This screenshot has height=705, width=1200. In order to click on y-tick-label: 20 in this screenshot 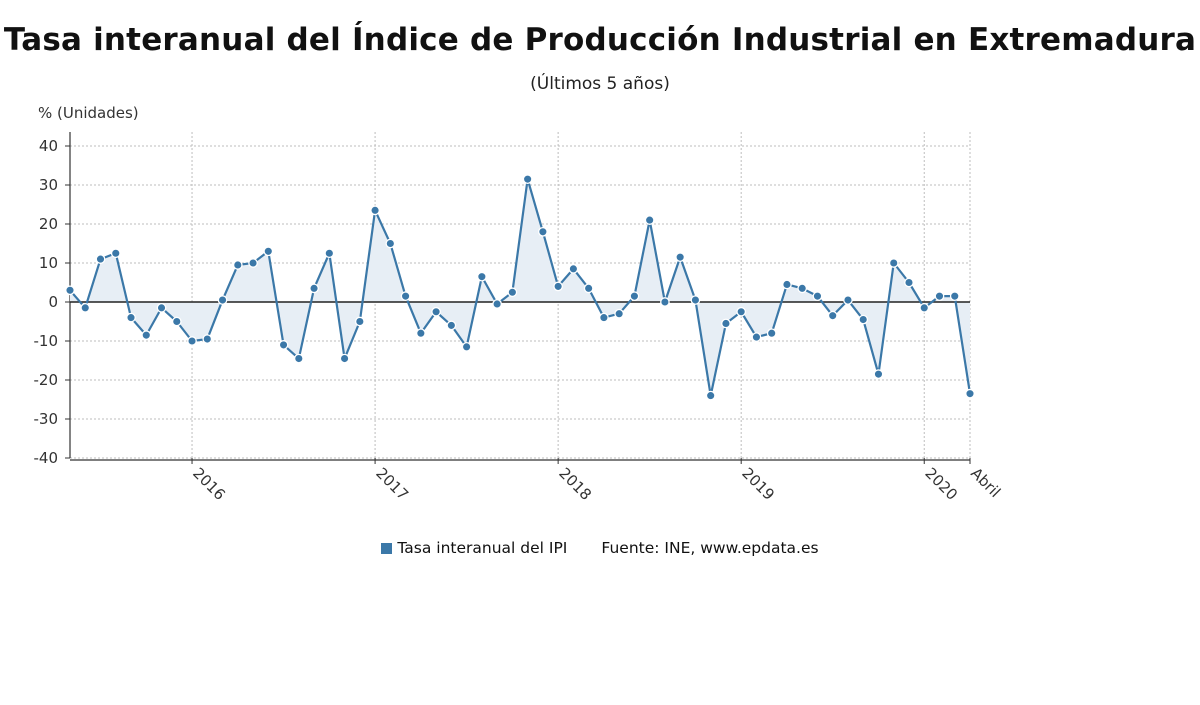, I will do `click(48, 224)`.